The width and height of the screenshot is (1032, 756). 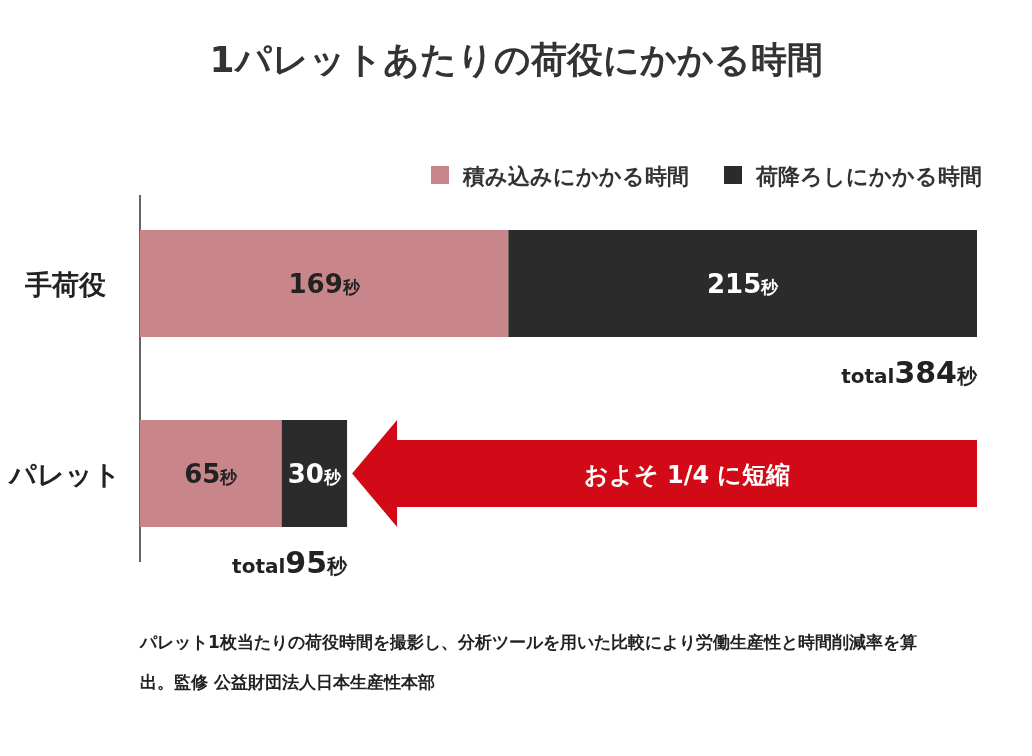 I want to click on data-label: 169秒, so click(x=324, y=283).